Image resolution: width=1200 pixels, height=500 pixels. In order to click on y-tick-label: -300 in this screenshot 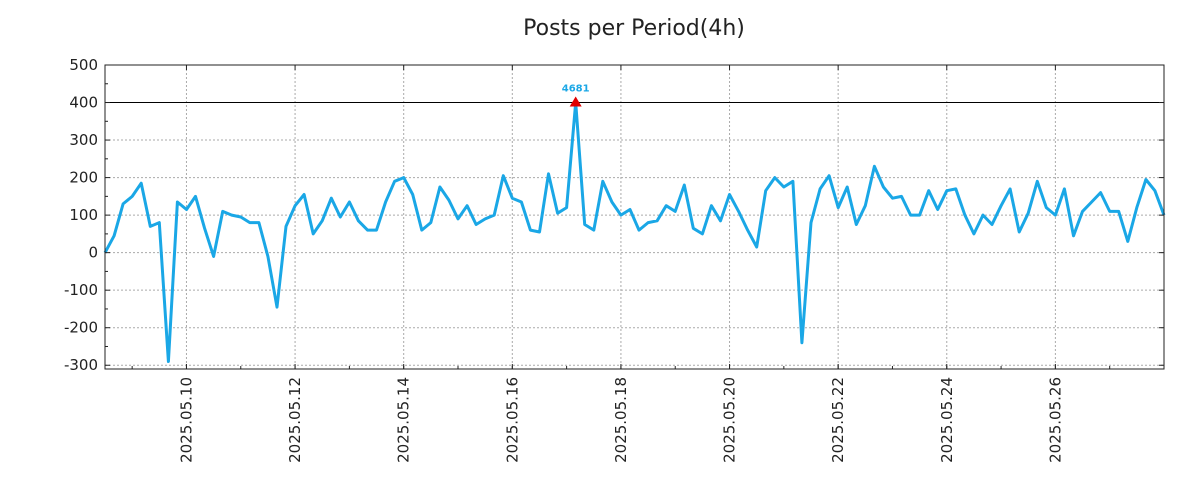, I will do `click(81, 365)`.